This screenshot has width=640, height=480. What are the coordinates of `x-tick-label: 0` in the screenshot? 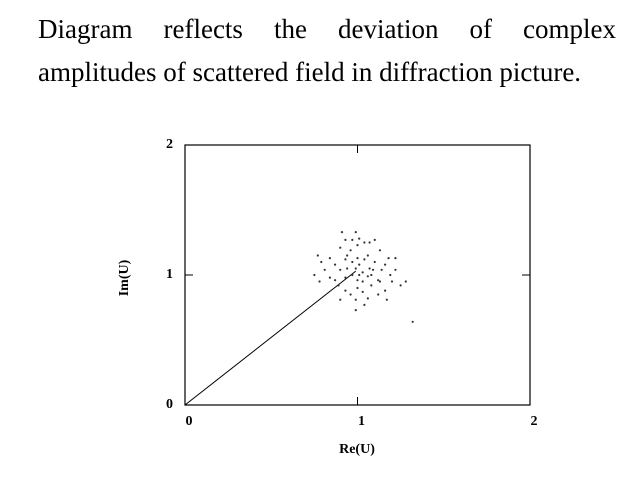 It's located at (189, 421).